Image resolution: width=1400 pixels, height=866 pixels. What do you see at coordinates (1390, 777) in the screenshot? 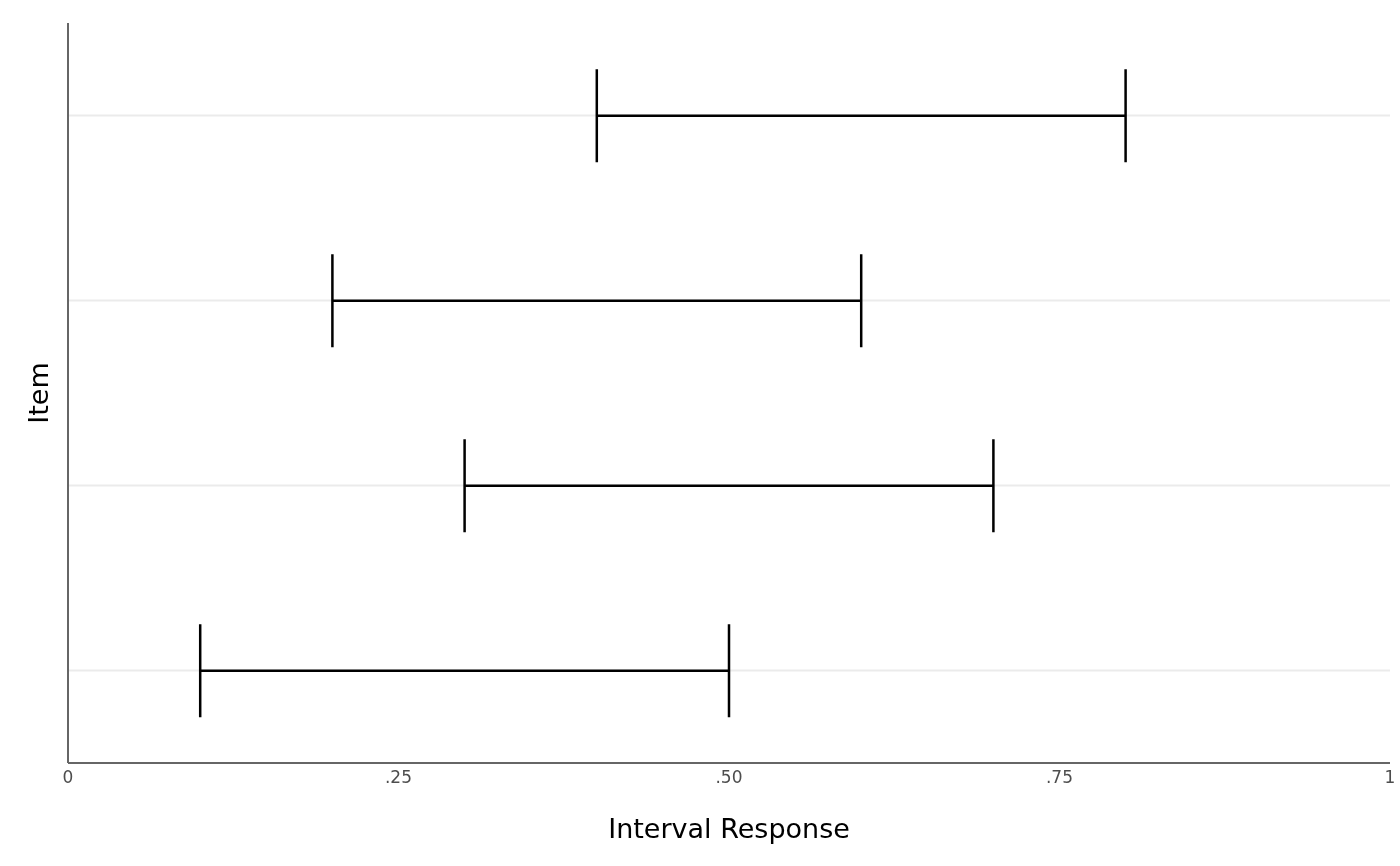
I see `x-tick-label: 1` at bounding box center [1390, 777].